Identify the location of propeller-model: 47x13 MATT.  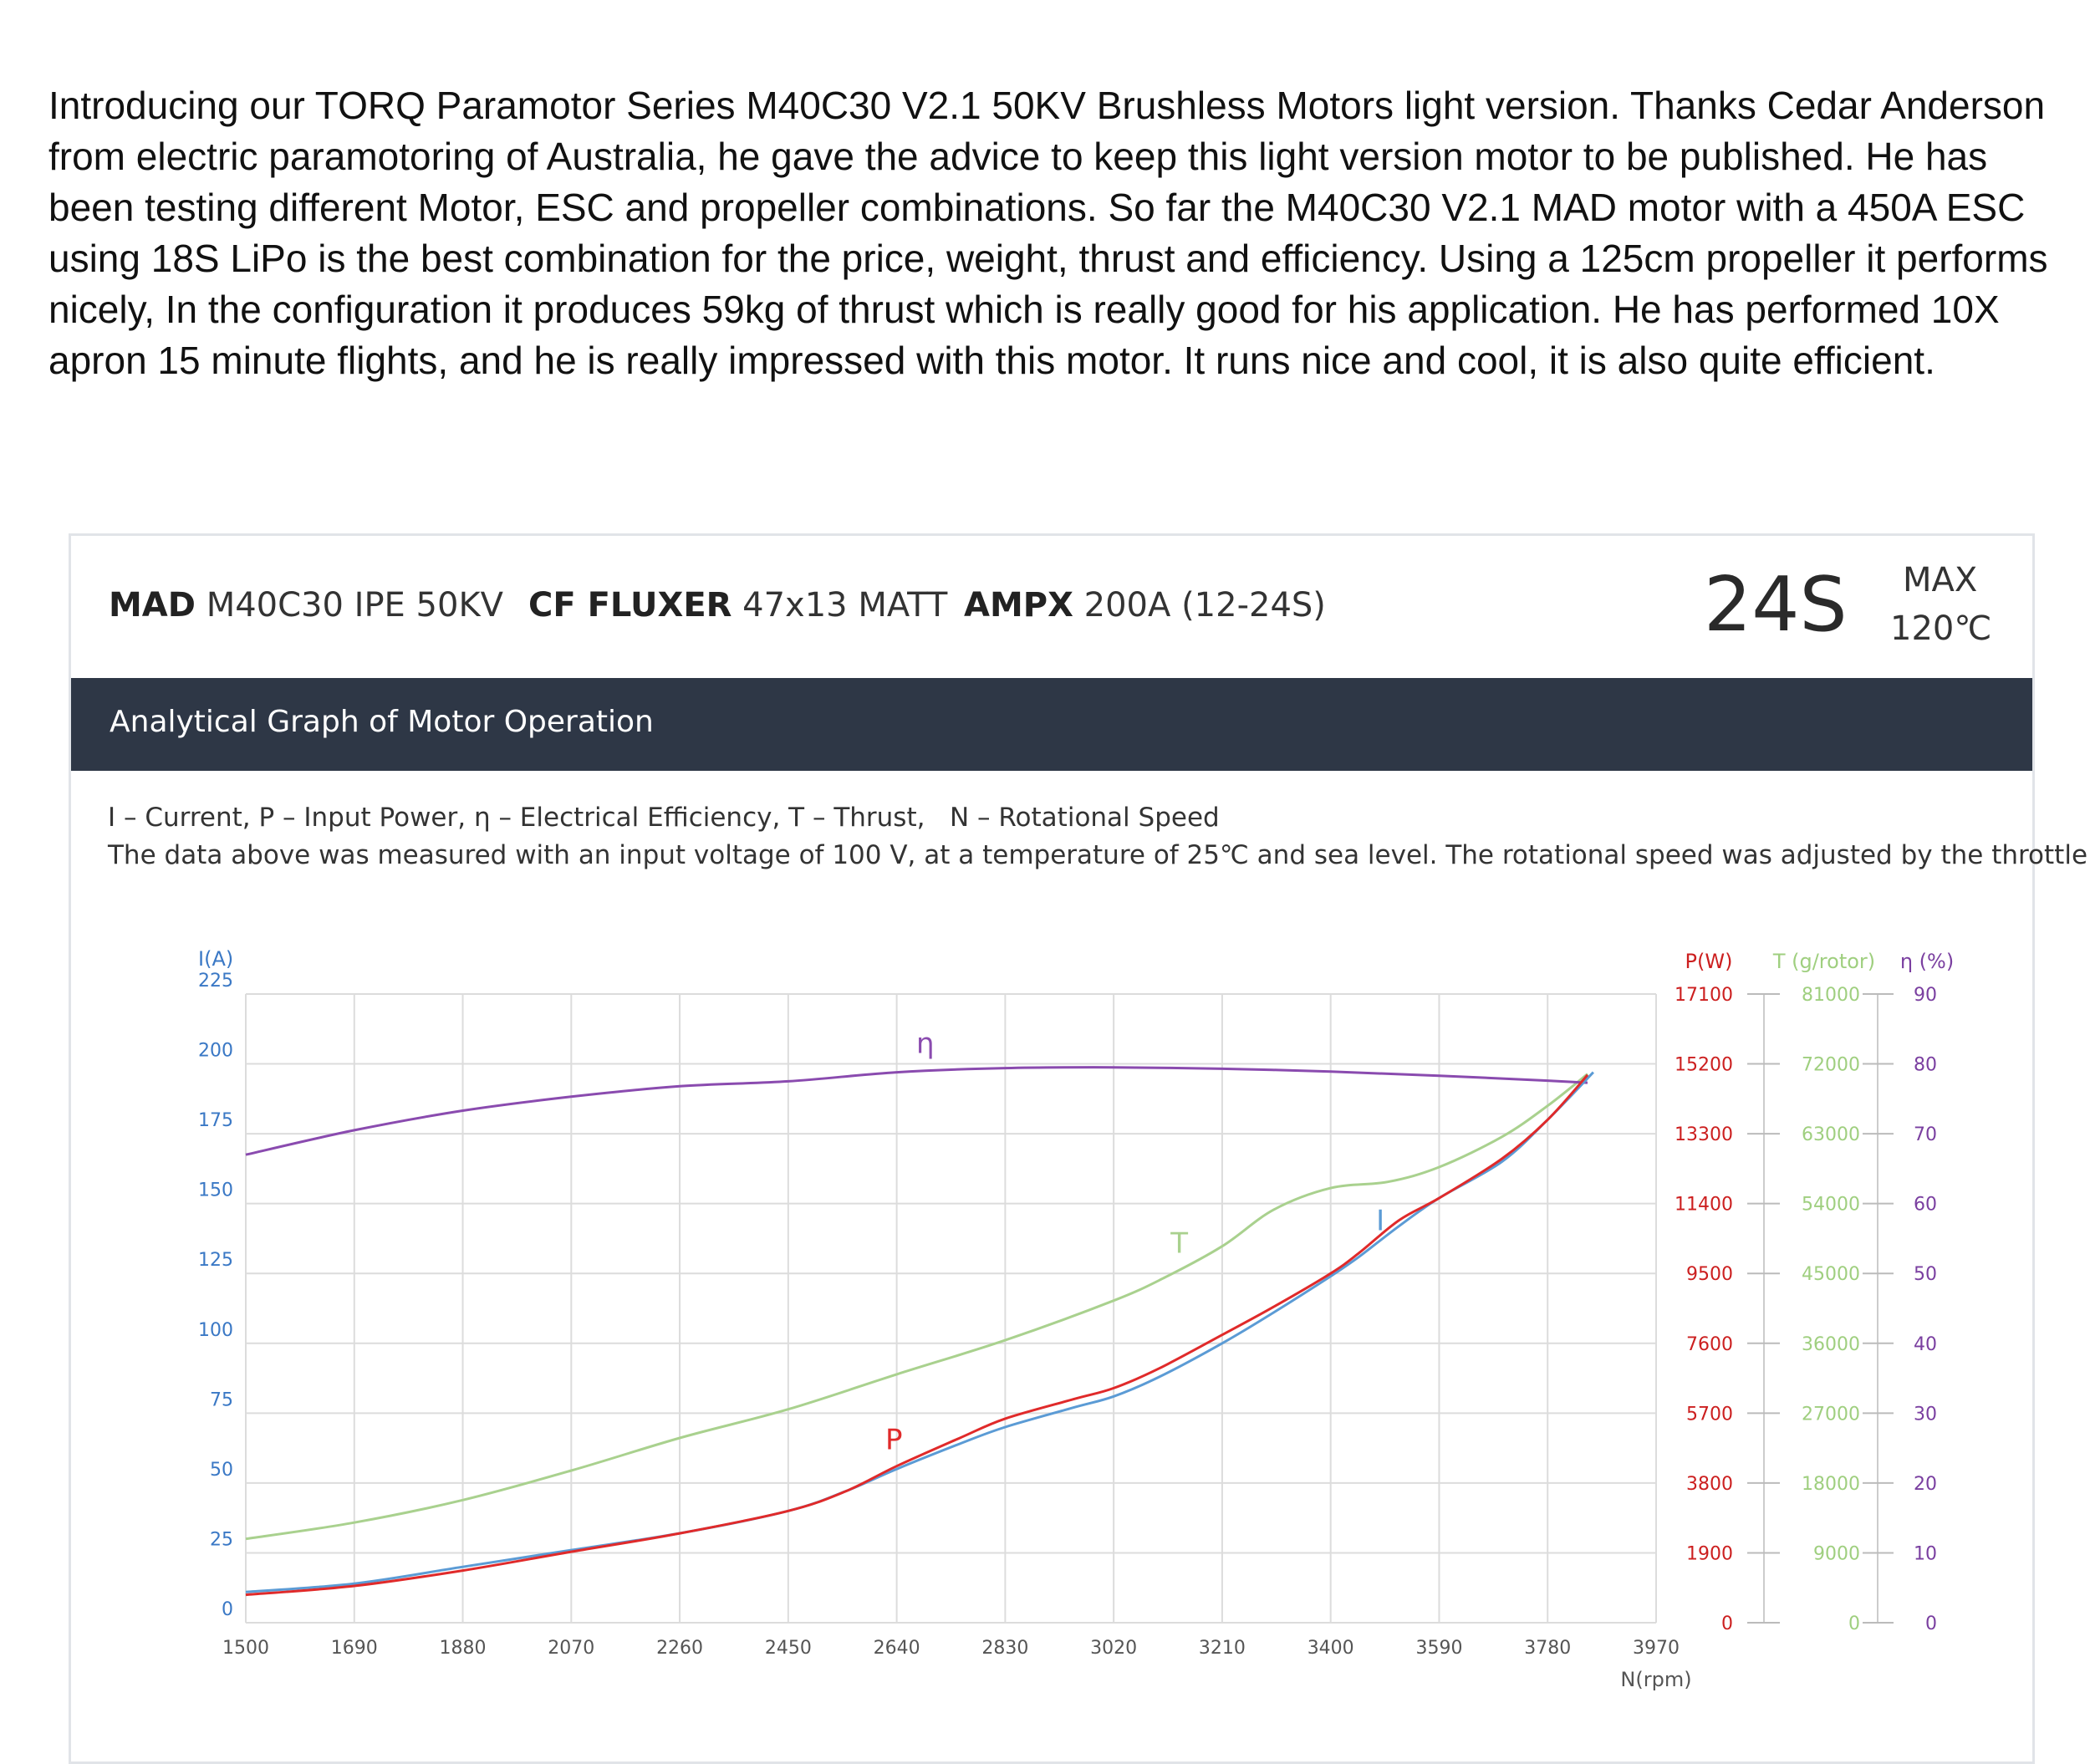
(845, 605).